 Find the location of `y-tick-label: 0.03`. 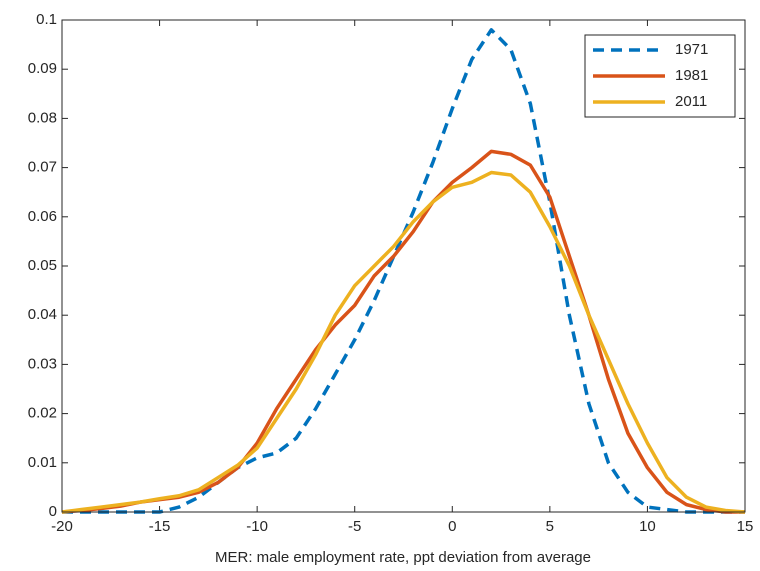

y-tick-label: 0.03 is located at coordinates (42, 363).